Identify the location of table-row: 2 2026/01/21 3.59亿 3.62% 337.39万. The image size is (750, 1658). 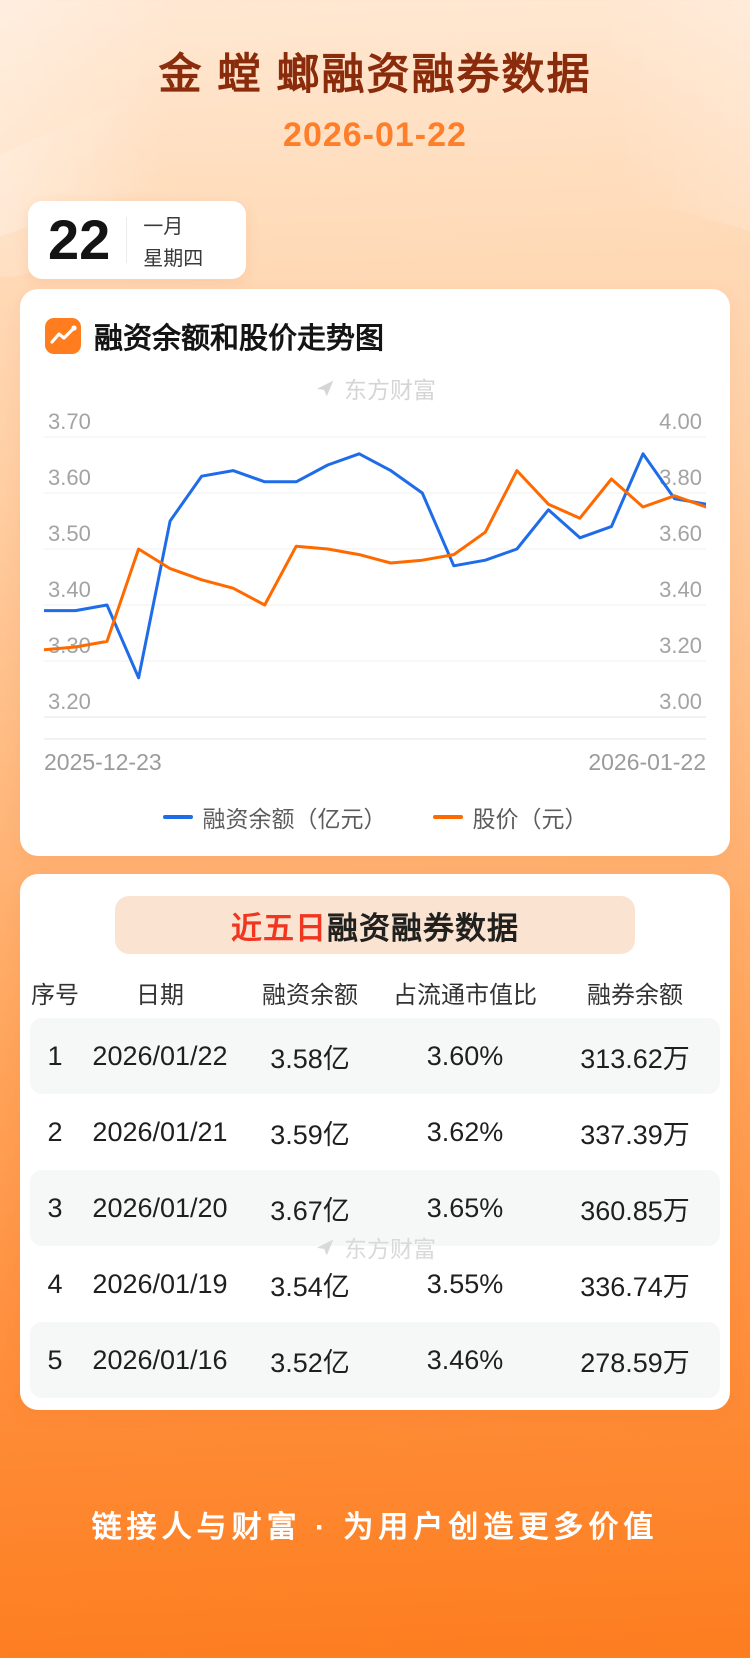
(375, 1132).